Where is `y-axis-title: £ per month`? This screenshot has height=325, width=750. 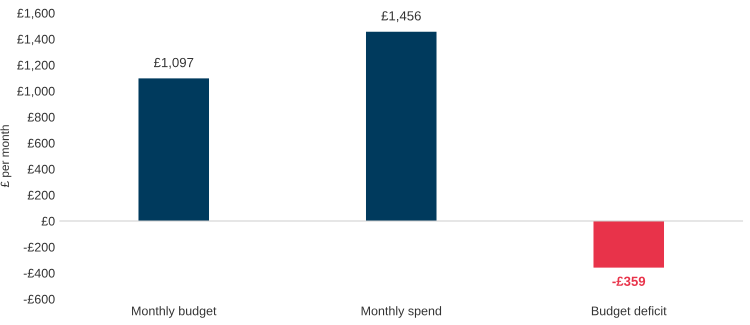
y-axis-title: £ per month is located at coordinates (6, 156).